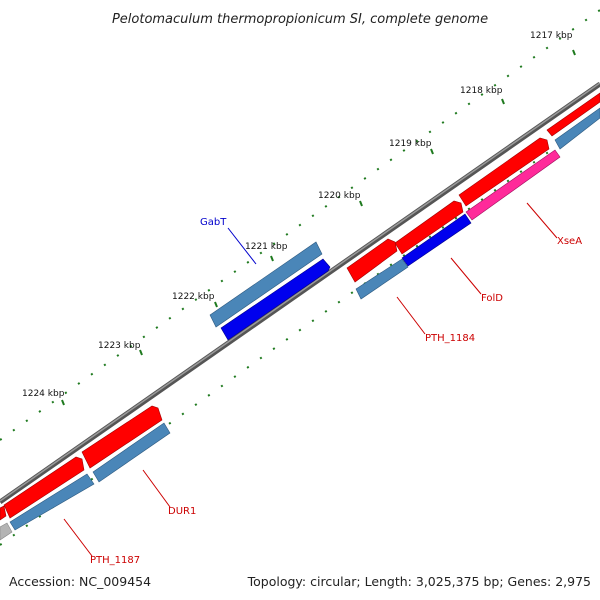 The image size is (600, 600). What do you see at coordinates (182, 511) in the screenshot?
I see `gene-label-dur1: DUR1` at bounding box center [182, 511].